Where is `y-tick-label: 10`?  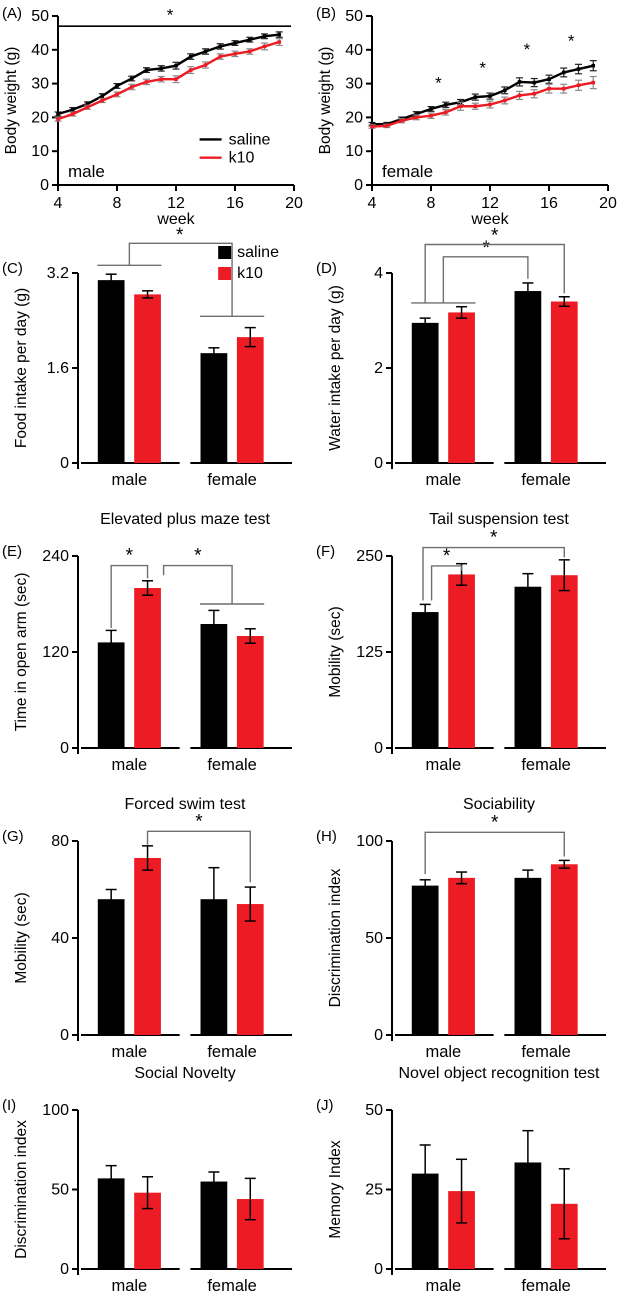
y-tick-label: 10 is located at coordinates (40, 151).